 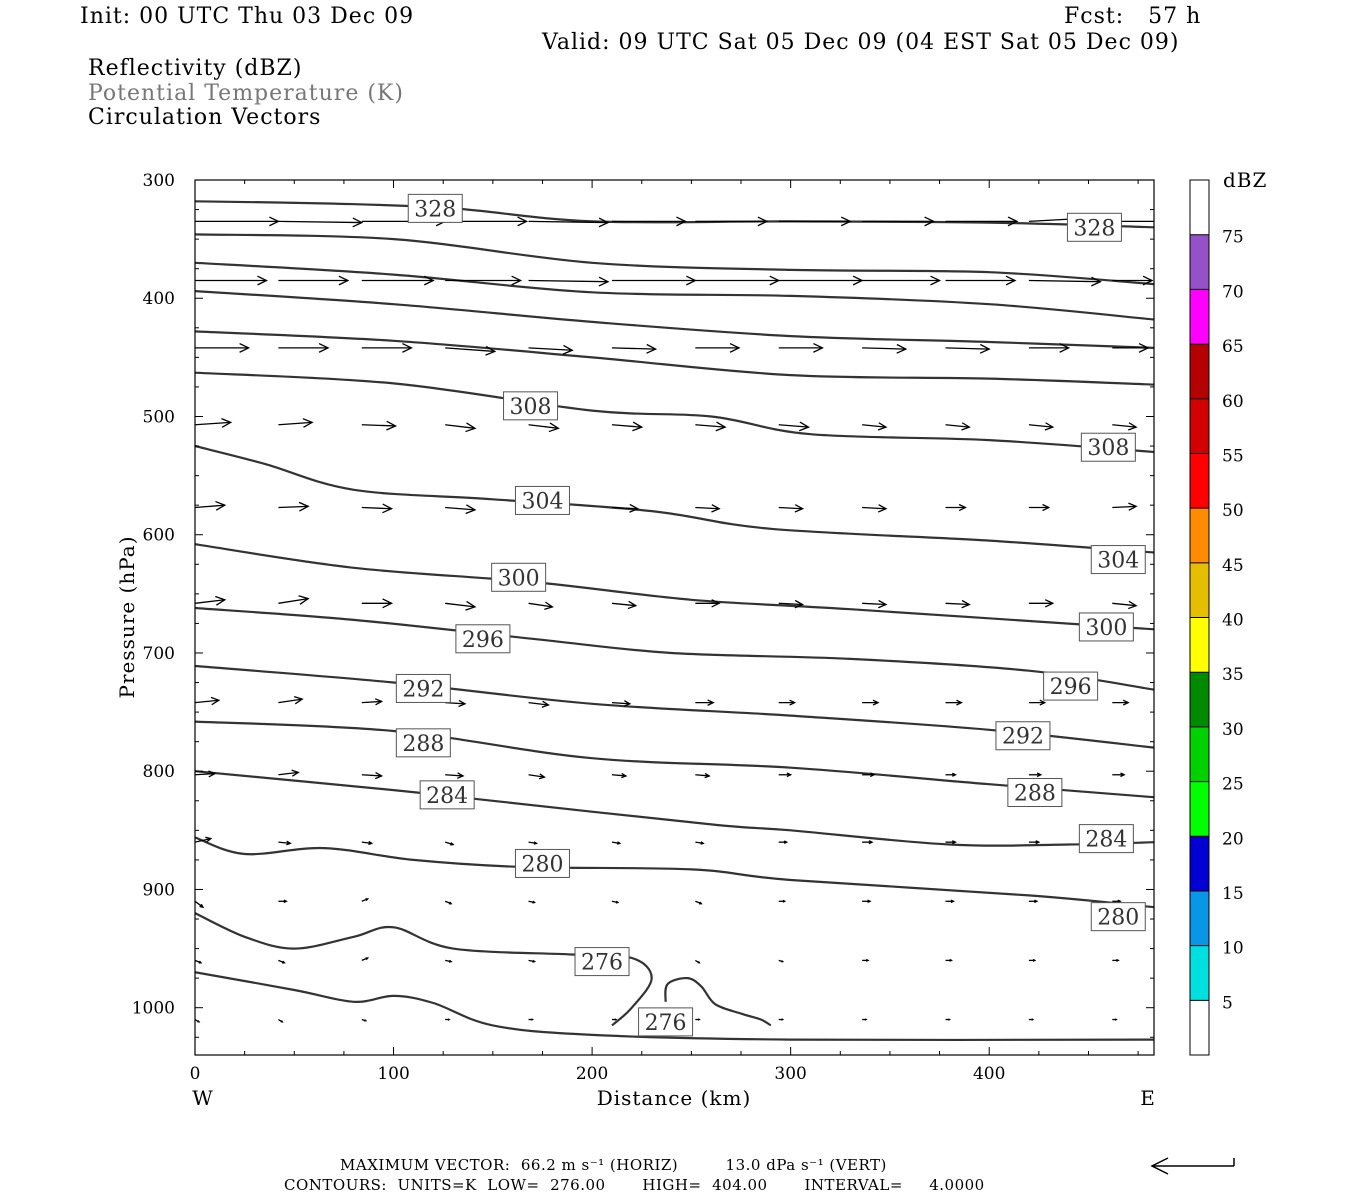 What do you see at coordinates (1233, 402) in the screenshot?
I see `colorbar-label: 60` at bounding box center [1233, 402].